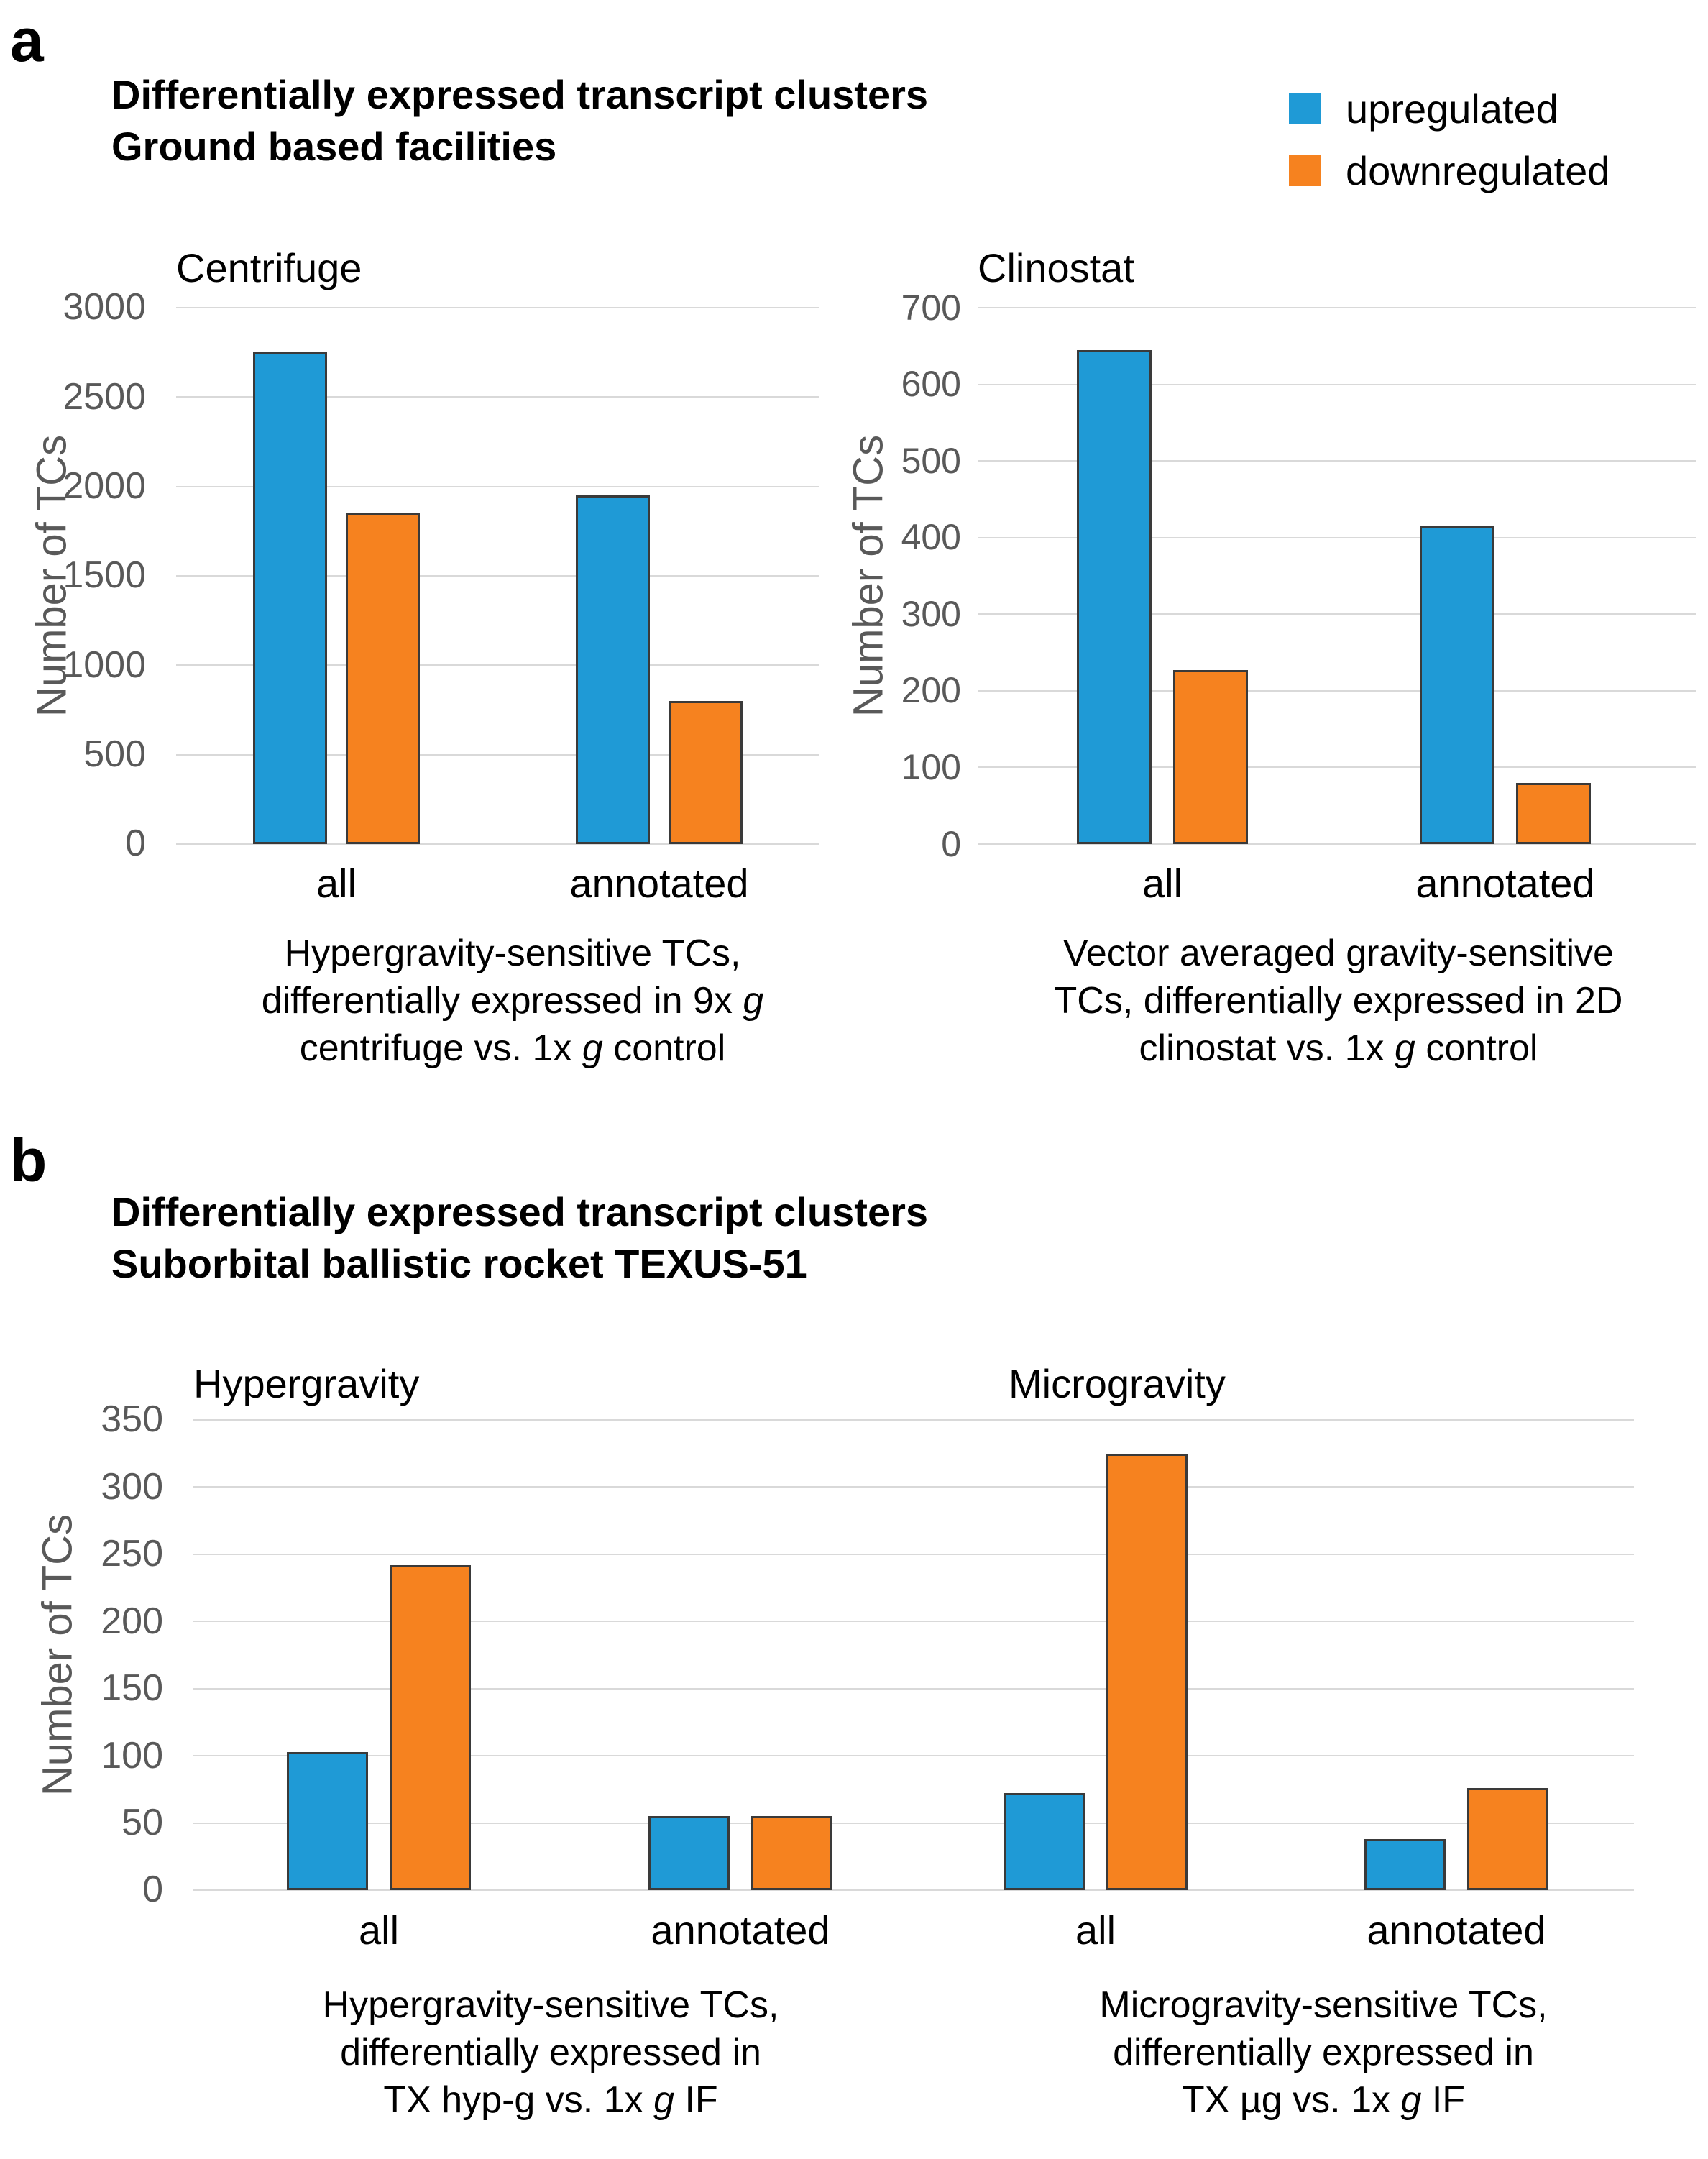 Image resolution: width=1708 pixels, height=2159 pixels. Describe the element at coordinates (269, 267) in the screenshot. I see `centrifuge-chart-title: Centrifuge` at that location.